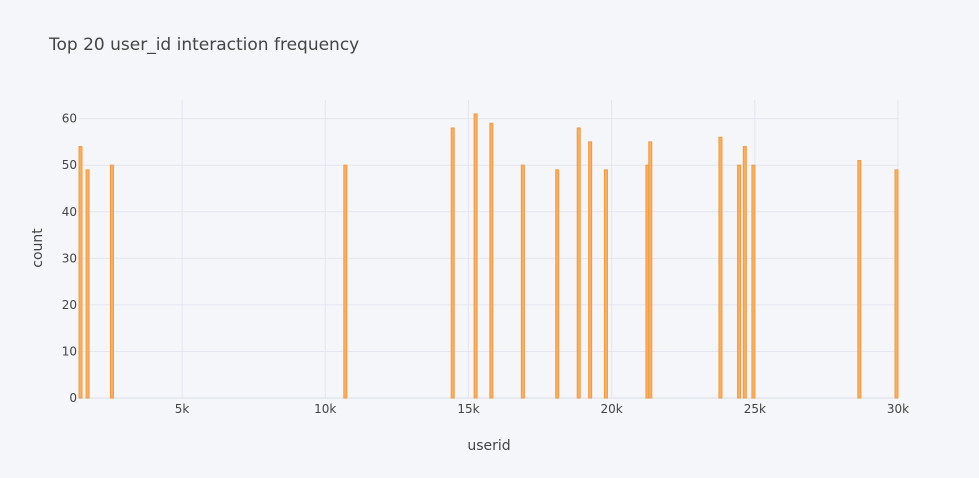 The height and width of the screenshot is (478, 979). What do you see at coordinates (488, 446) in the screenshot?
I see `x-axis-title: userid` at bounding box center [488, 446].